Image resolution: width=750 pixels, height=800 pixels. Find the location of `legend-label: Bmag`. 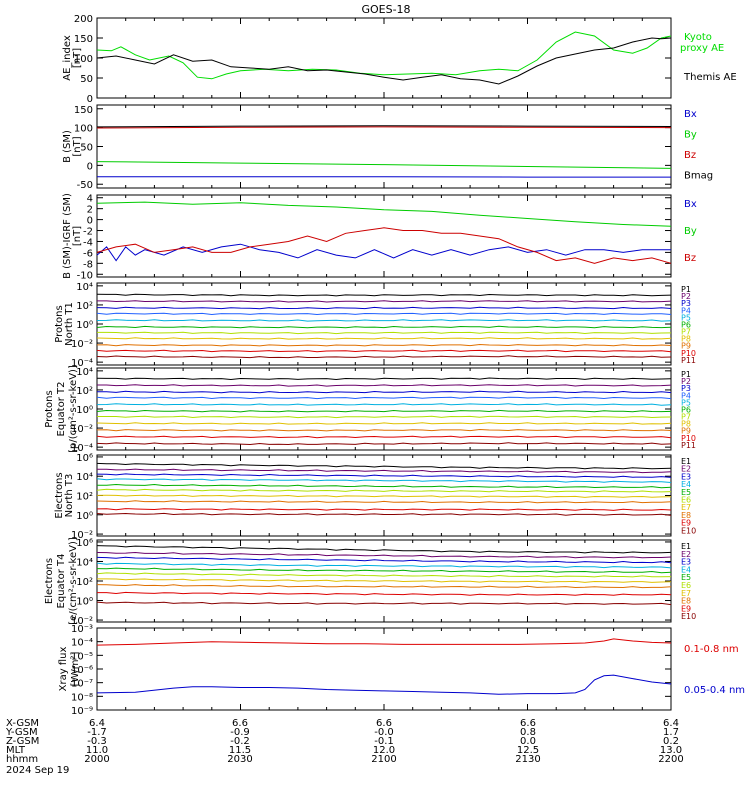

legend-label: Bmag is located at coordinates (698, 176).